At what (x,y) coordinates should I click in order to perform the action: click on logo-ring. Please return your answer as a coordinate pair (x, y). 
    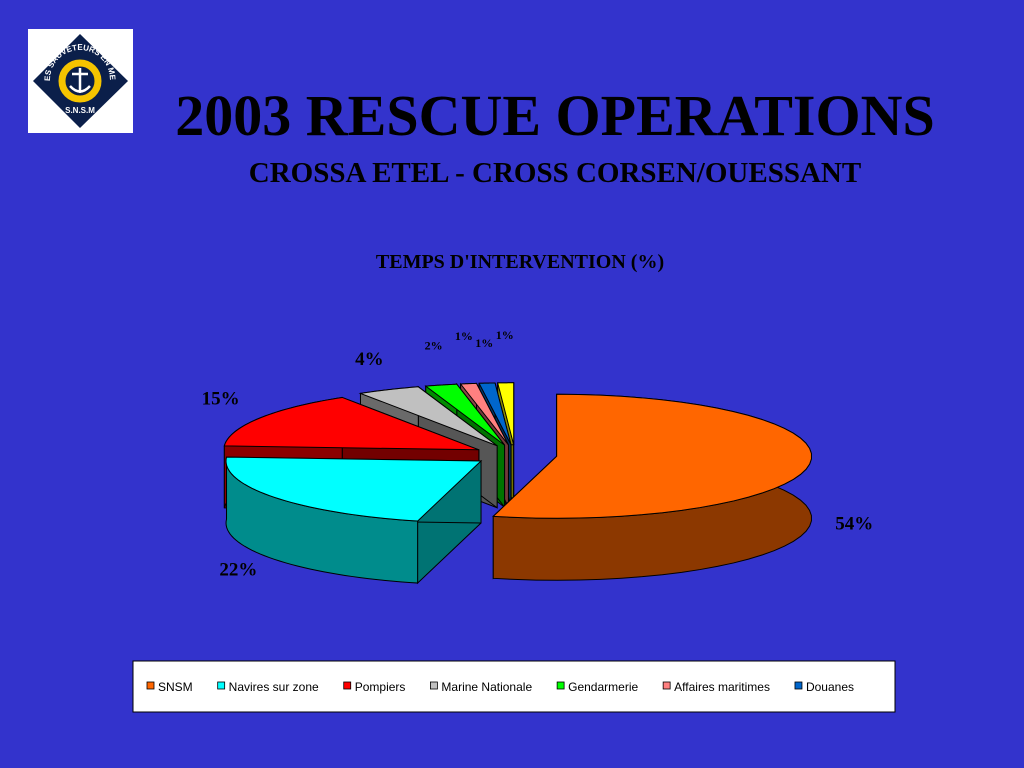
    Looking at the image, I should click on (80, 81).